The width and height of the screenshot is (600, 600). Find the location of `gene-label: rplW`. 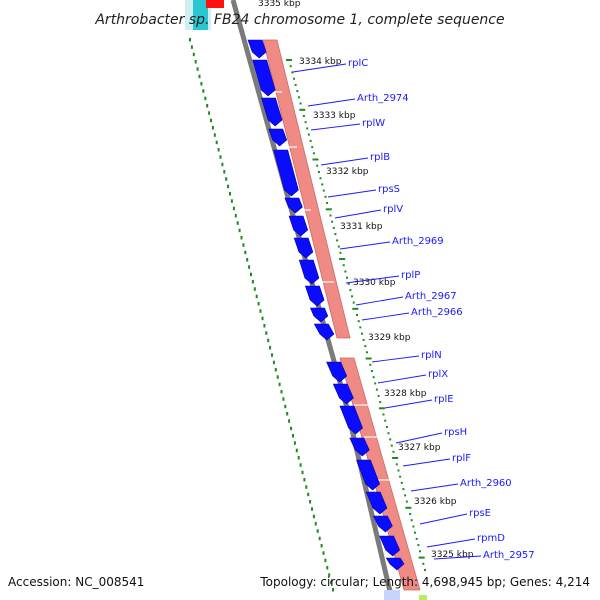

gene-label: rplW is located at coordinates (373, 123).